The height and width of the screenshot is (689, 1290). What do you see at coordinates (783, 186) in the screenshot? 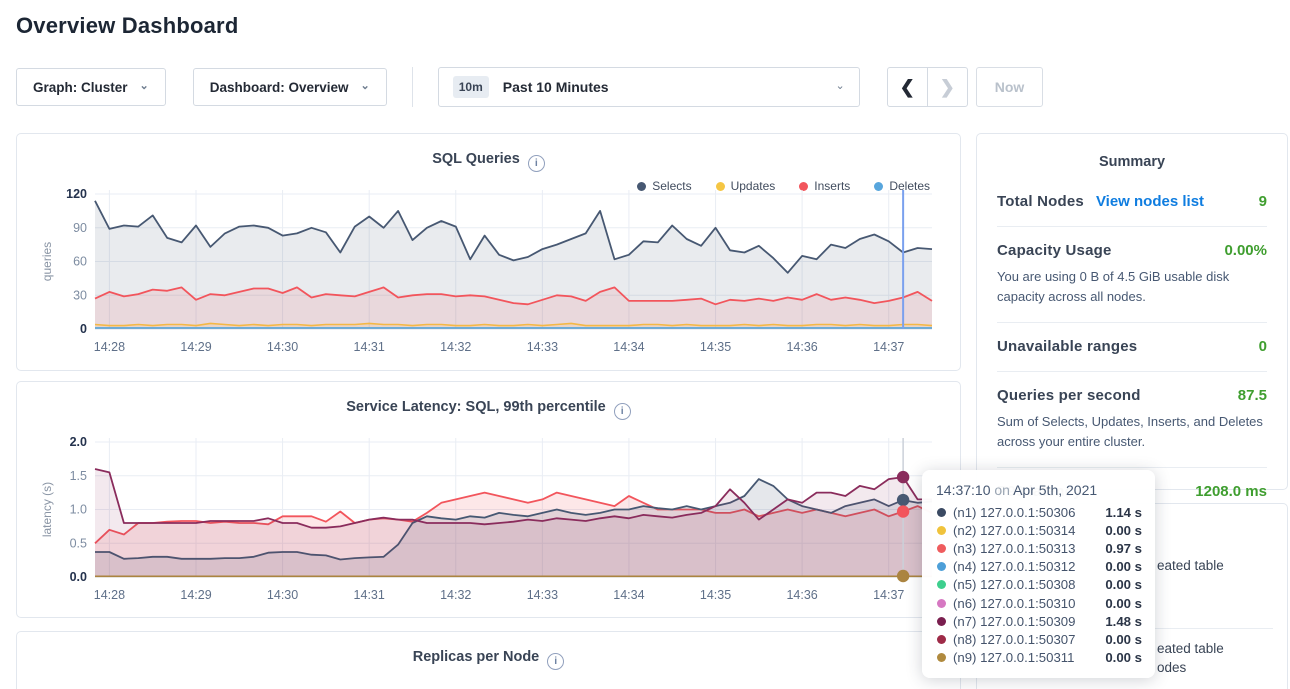
I see `sql-queries-legend: Selects Updates Inserts Deletes` at bounding box center [783, 186].